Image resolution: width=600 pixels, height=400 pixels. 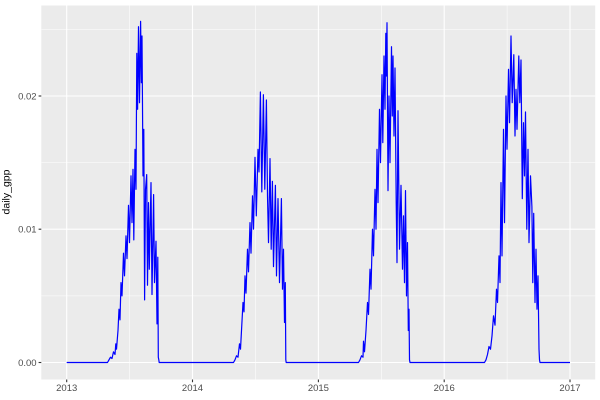 What do you see at coordinates (569, 388) in the screenshot?
I see `svg-text: 2017` at bounding box center [569, 388].